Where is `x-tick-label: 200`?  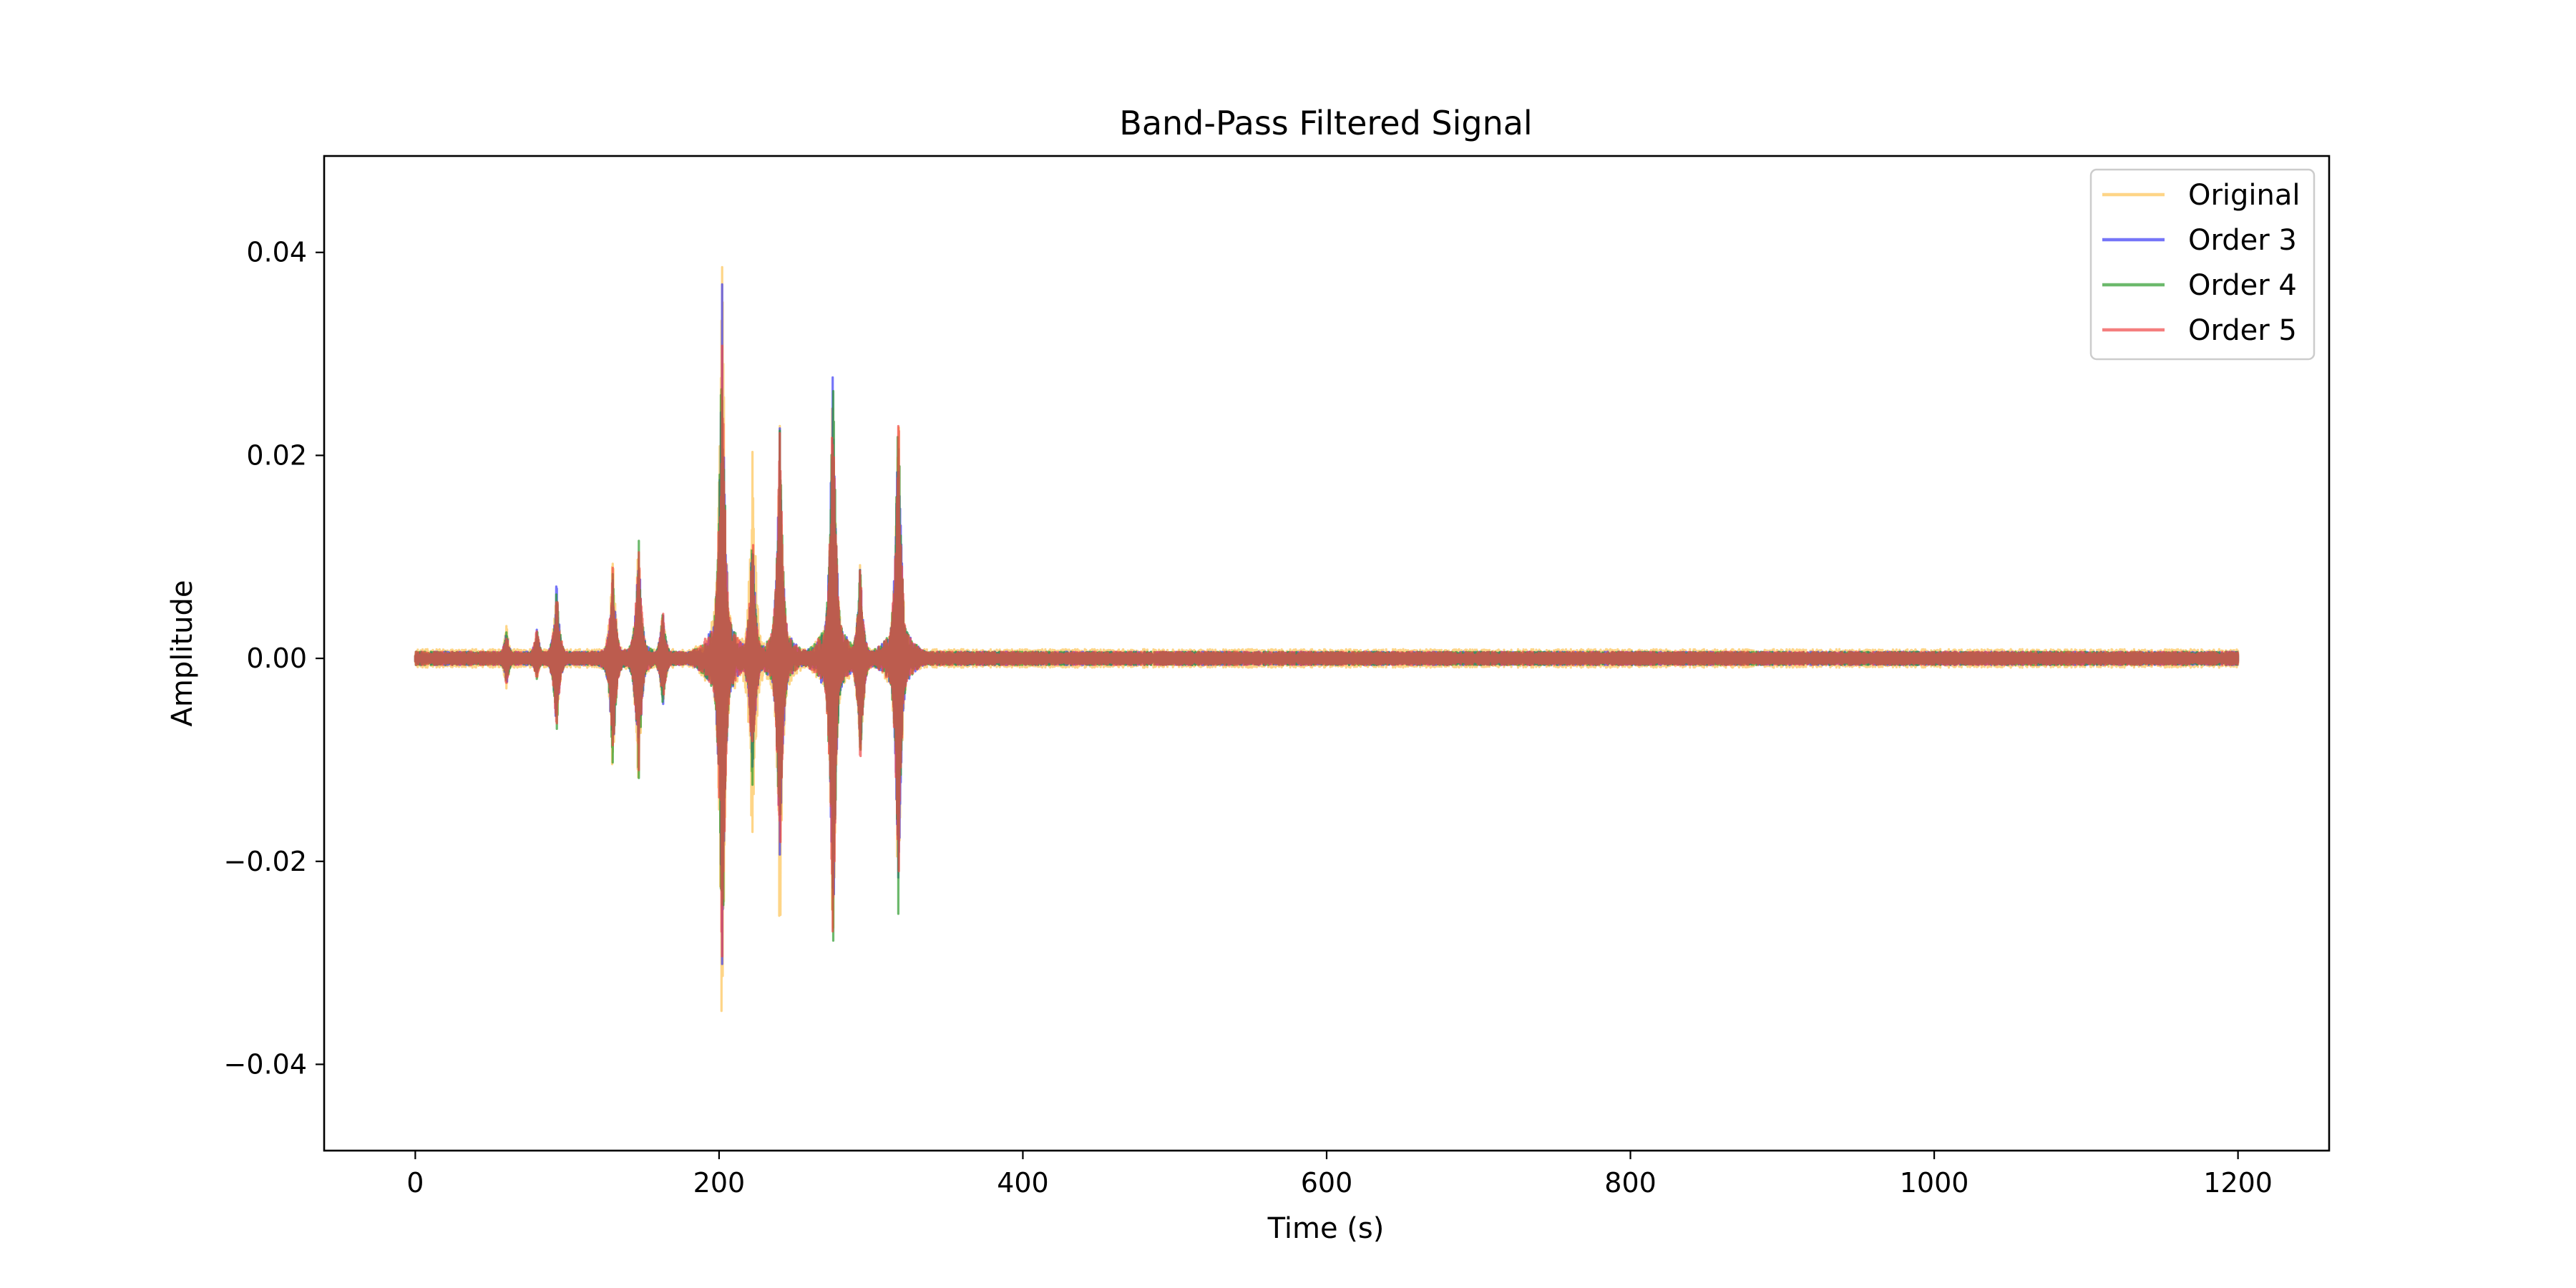 x-tick-label: 200 is located at coordinates (719, 1183).